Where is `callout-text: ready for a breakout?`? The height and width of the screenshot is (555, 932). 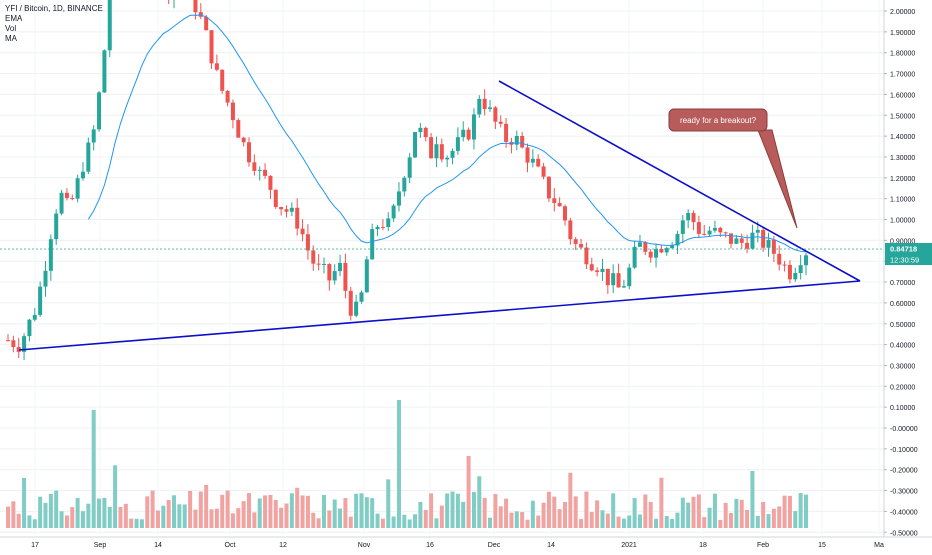
callout-text: ready for a breakout? is located at coordinates (718, 120).